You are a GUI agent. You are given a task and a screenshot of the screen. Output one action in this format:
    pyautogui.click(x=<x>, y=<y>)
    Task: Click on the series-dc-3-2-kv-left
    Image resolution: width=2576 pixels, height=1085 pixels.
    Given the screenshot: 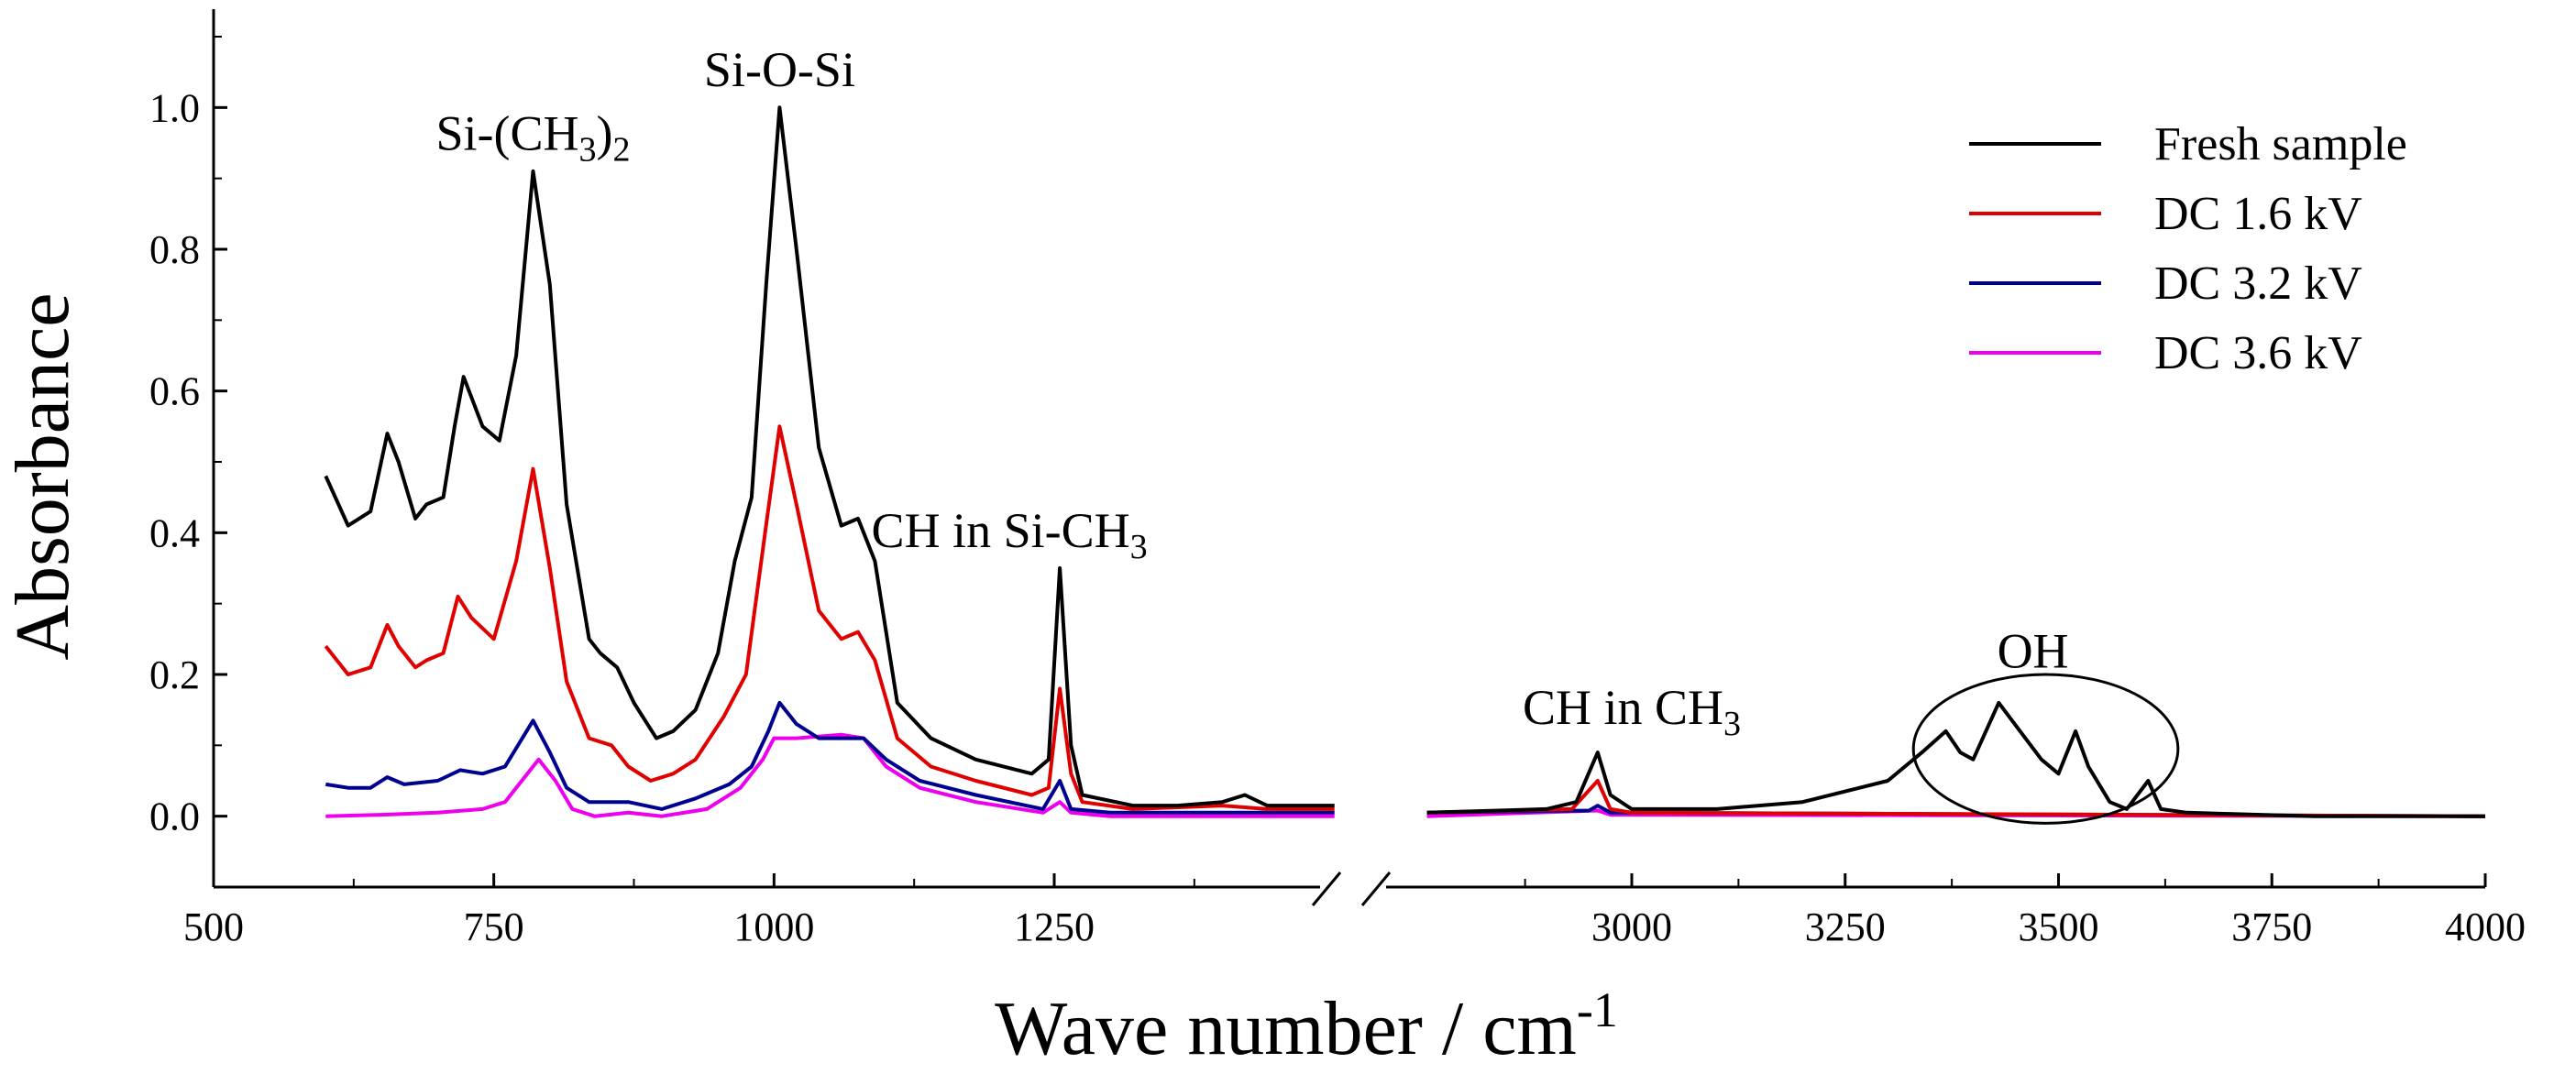 What is the action you would take?
    pyautogui.click(x=830, y=757)
    